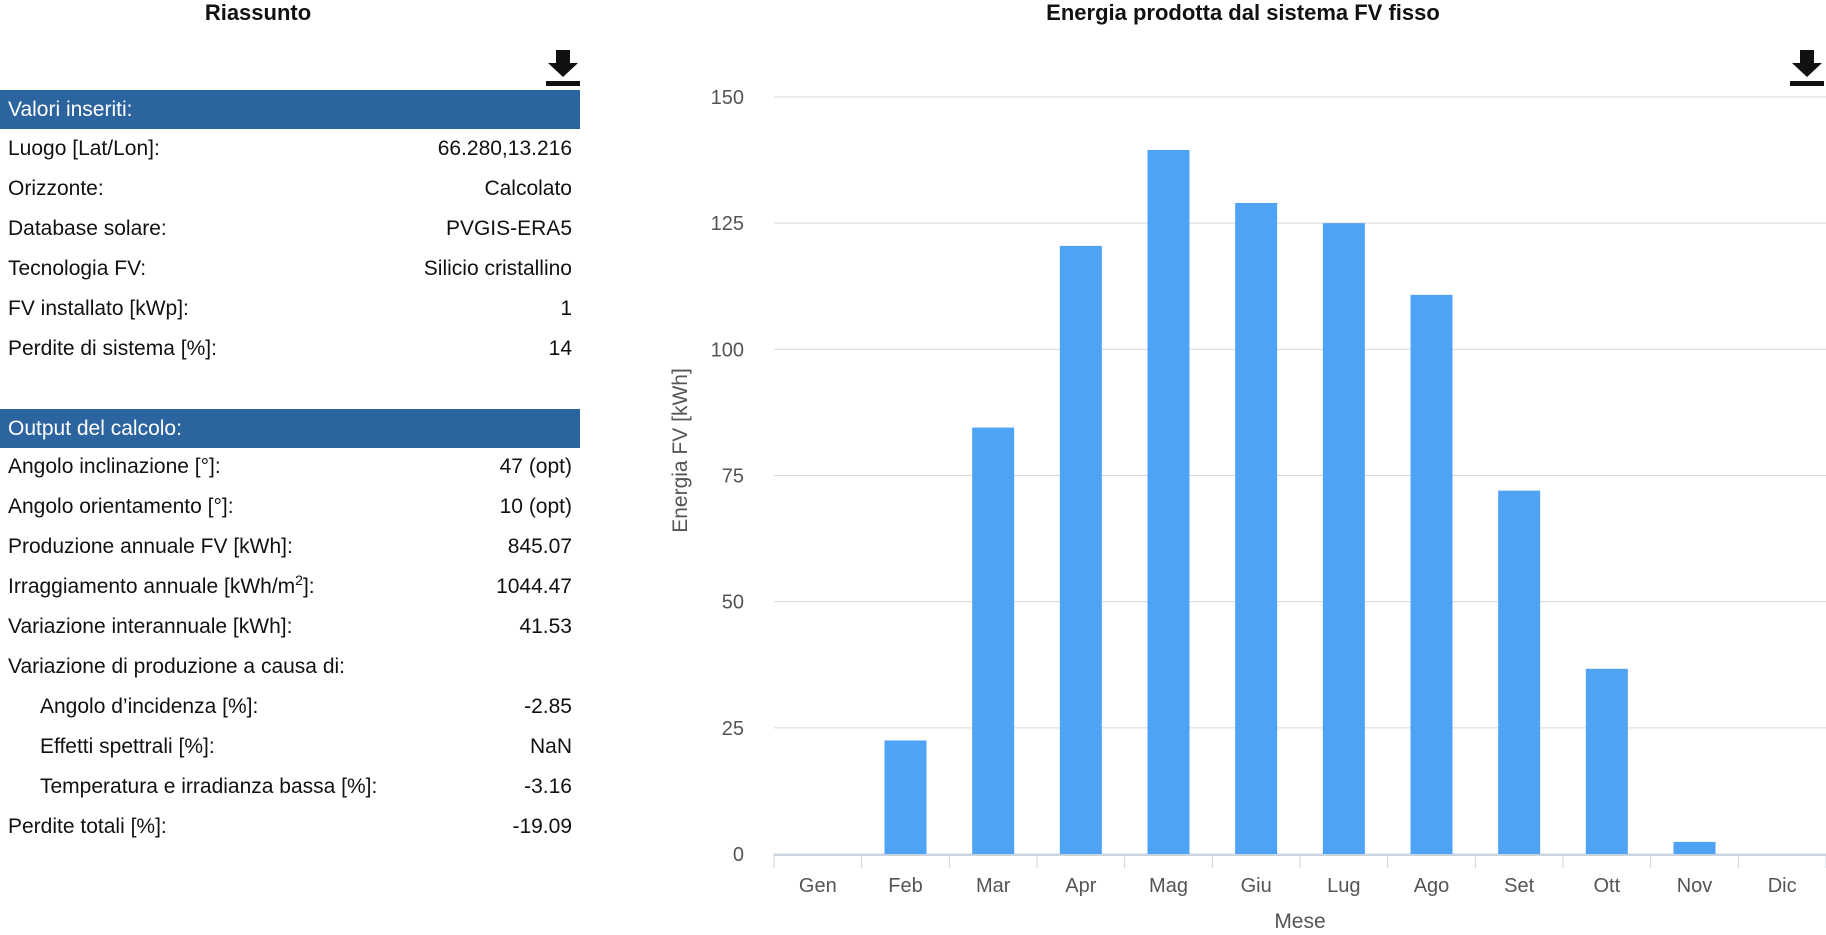 The width and height of the screenshot is (1826, 935). What do you see at coordinates (545, 626) in the screenshot?
I see `row-value: 41.53` at bounding box center [545, 626].